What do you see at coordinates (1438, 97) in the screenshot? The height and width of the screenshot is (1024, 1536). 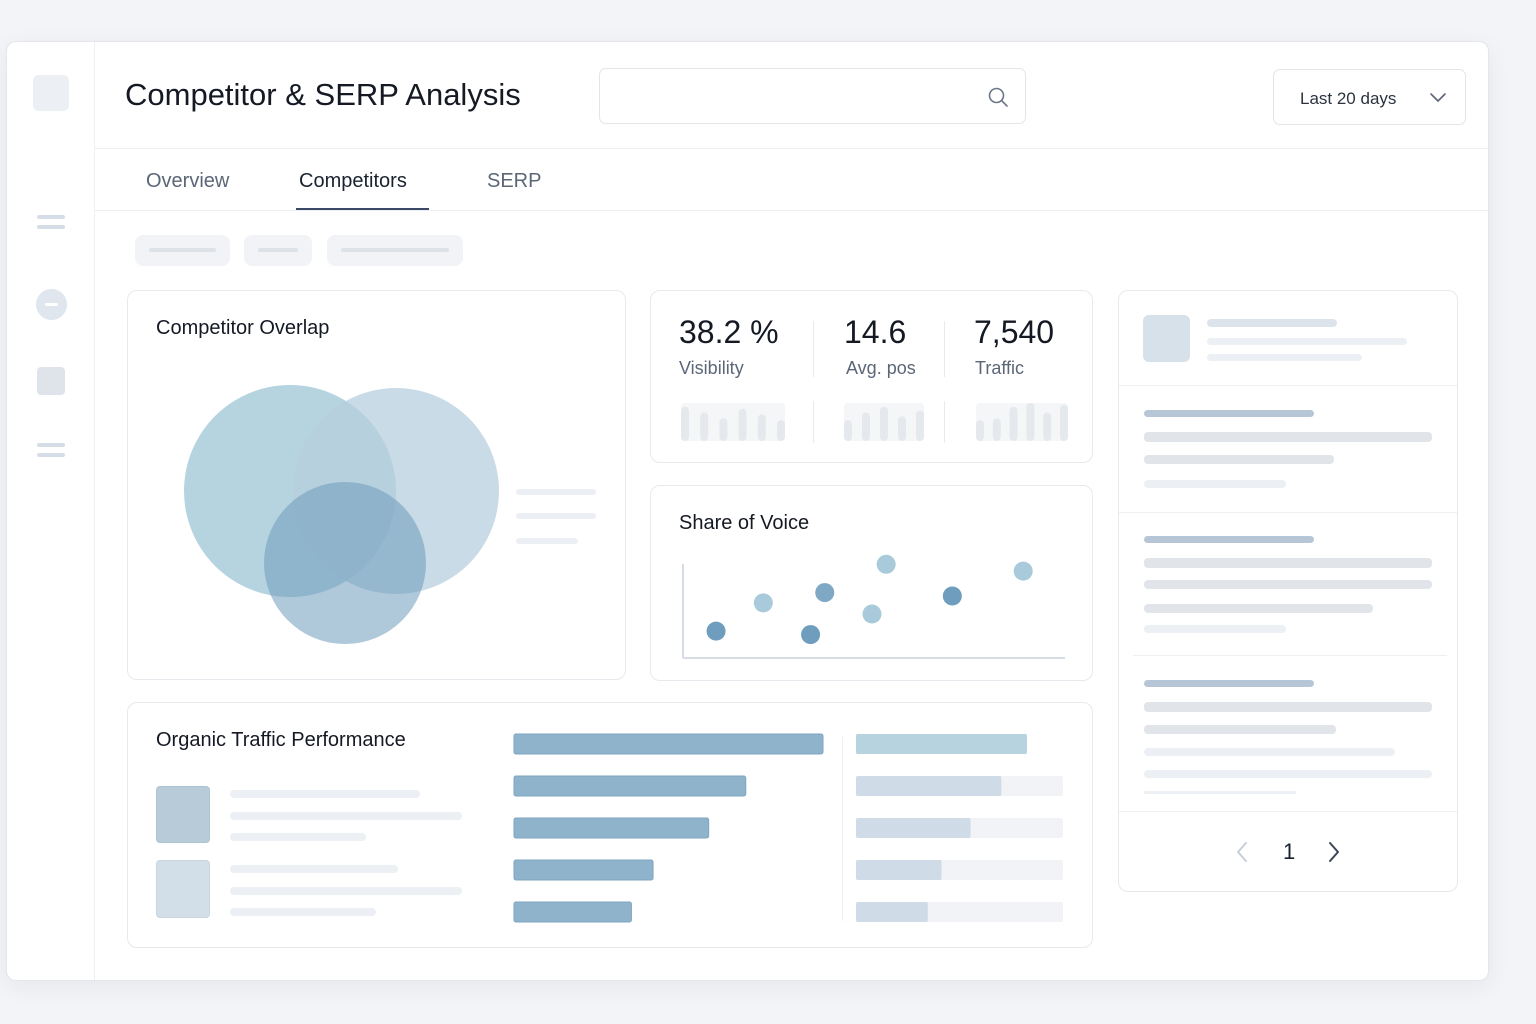 I see `chevron-down-icon` at bounding box center [1438, 97].